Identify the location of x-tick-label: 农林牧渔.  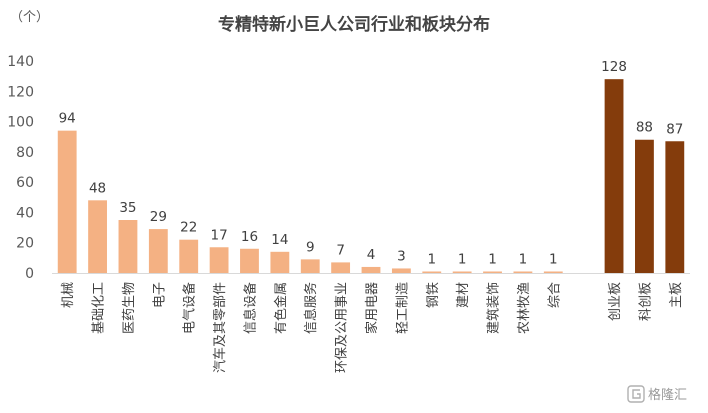
(524, 308).